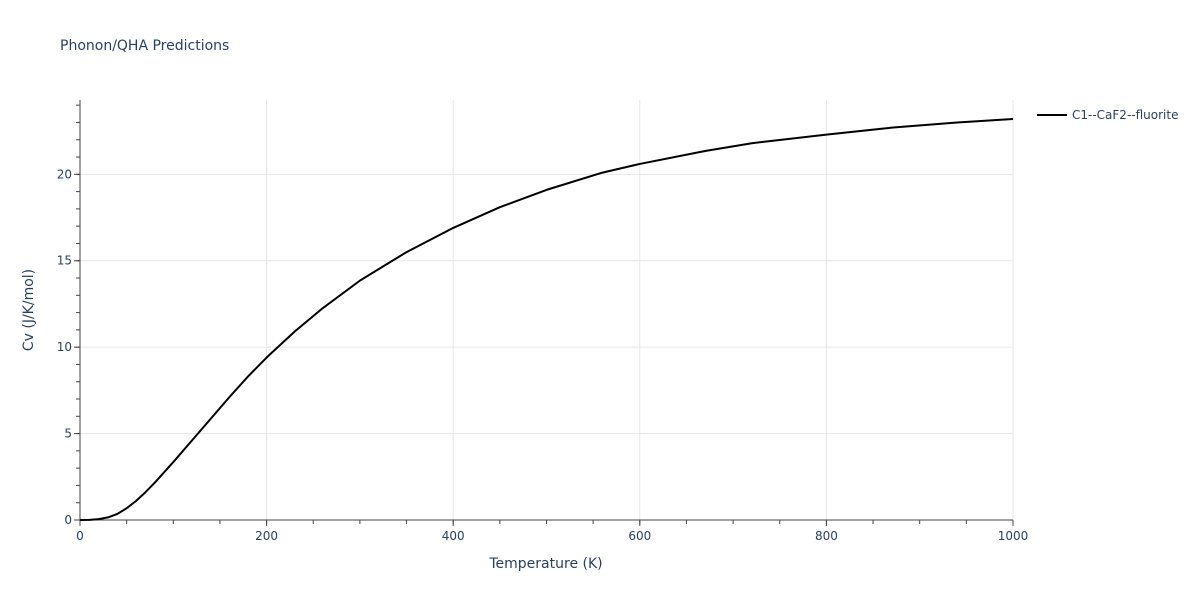 Image resolution: width=1200 pixels, height=600 pixels. I want to click on y-axis-title: Cv (J/K/mol), so click(29, 310).